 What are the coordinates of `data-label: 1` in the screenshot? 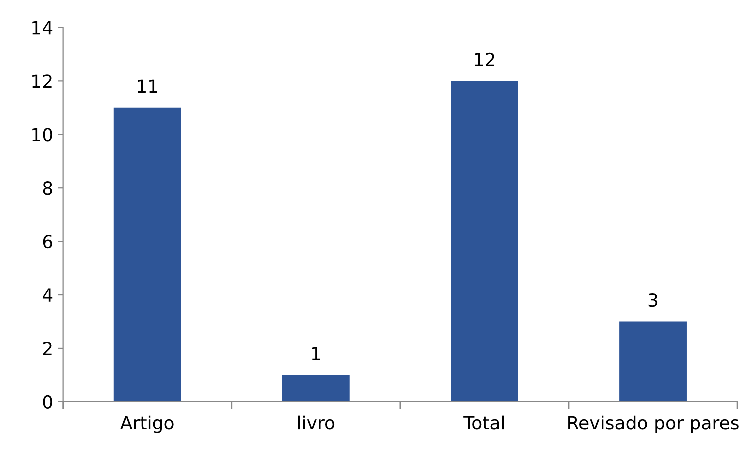 It's located at (316, 353).